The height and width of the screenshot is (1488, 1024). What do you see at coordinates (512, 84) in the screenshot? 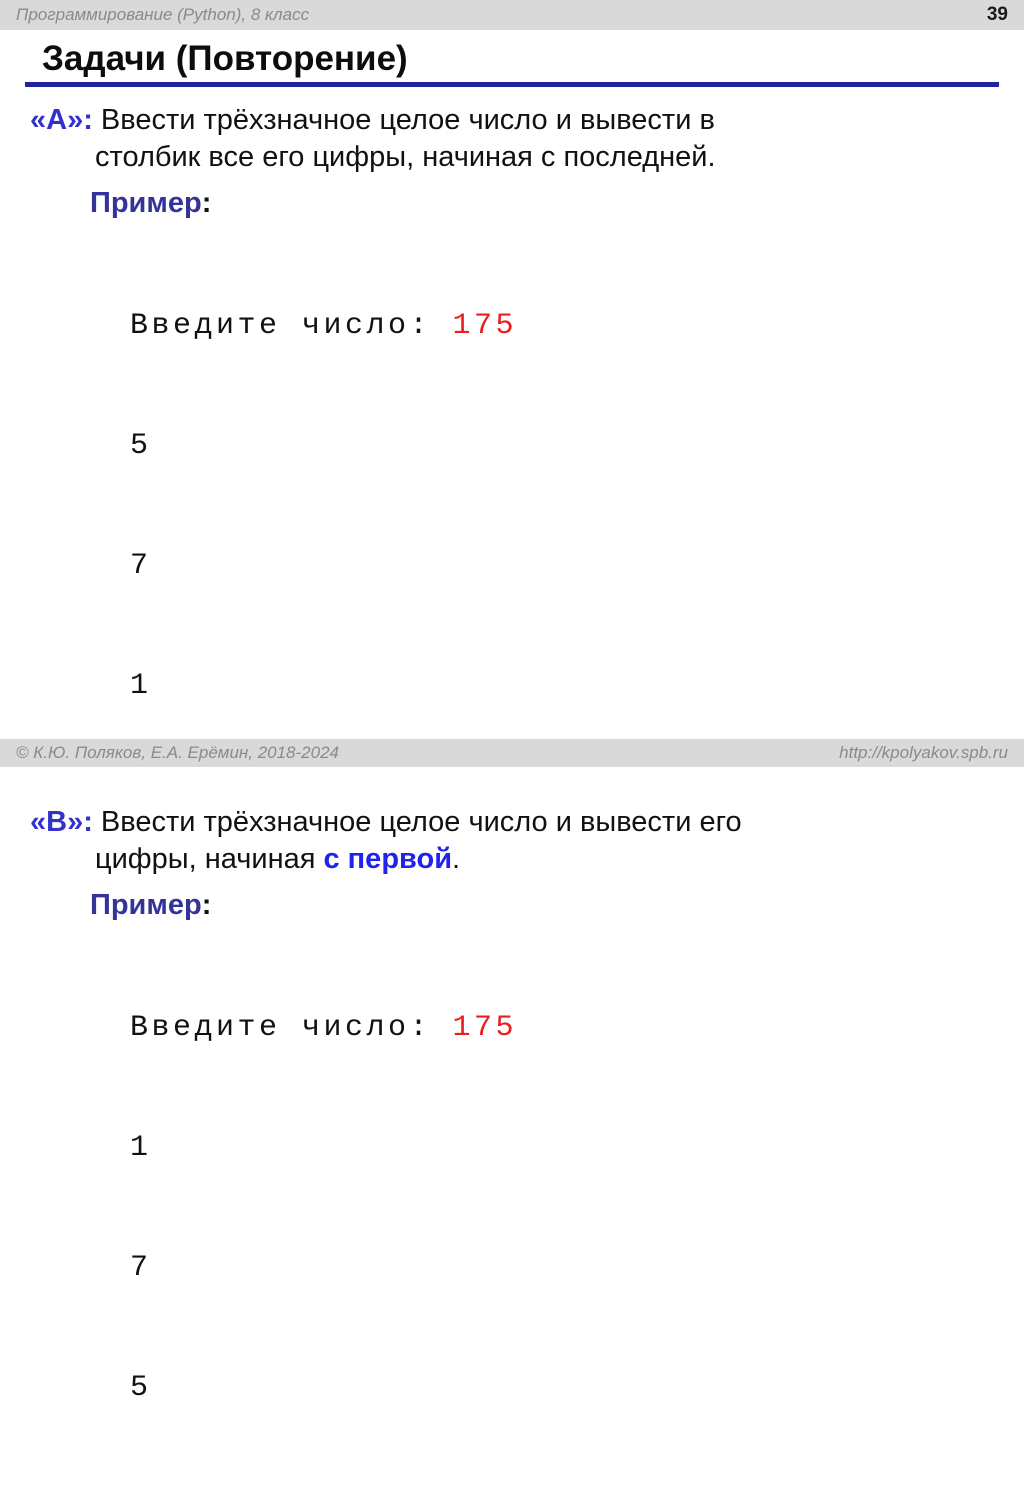
I see `title-underline` at bounding box center [512, 84].